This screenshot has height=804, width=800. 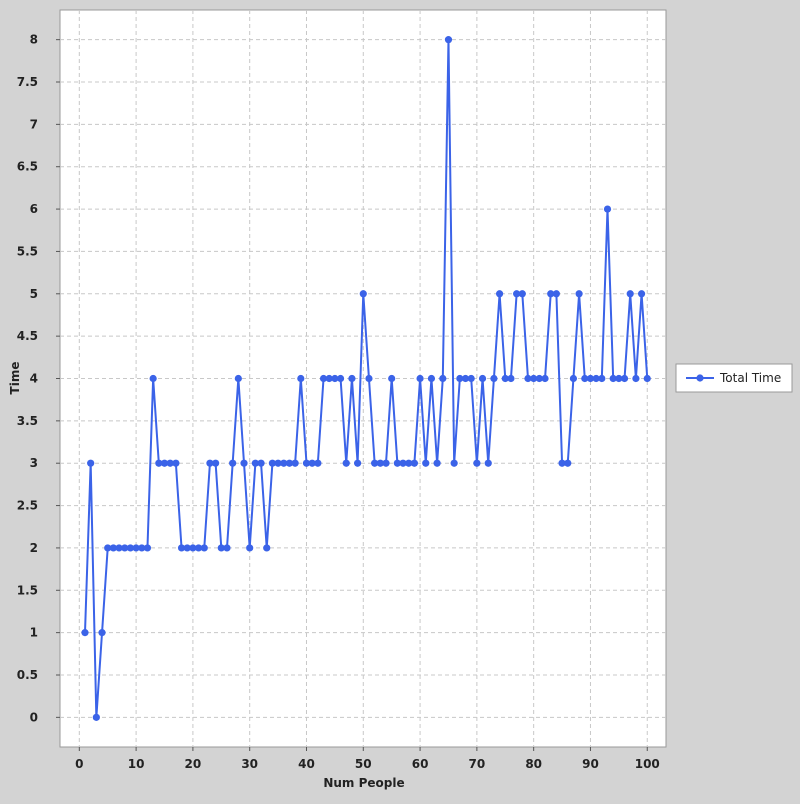 I want to click on x-axis-title: Num People, so click(x=363, y=783).